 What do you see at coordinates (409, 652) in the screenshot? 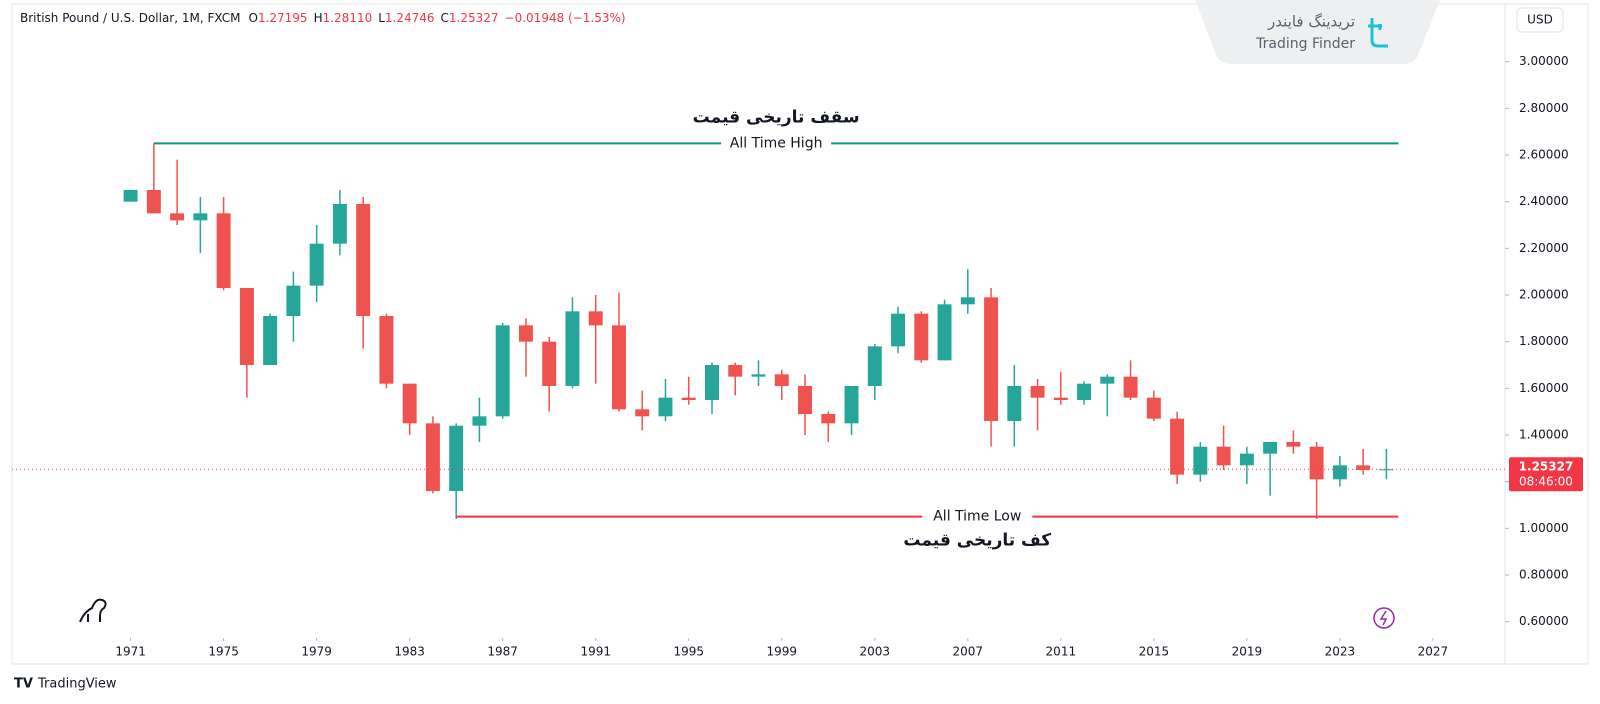
I see `x-tick-label: 1983` at bounding box center [409, 652].